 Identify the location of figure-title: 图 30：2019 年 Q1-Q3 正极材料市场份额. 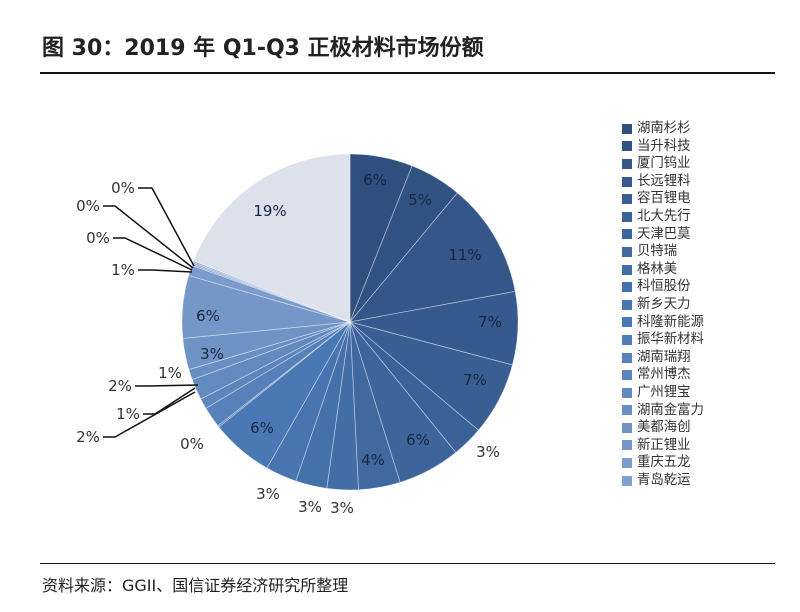
(263, 48).